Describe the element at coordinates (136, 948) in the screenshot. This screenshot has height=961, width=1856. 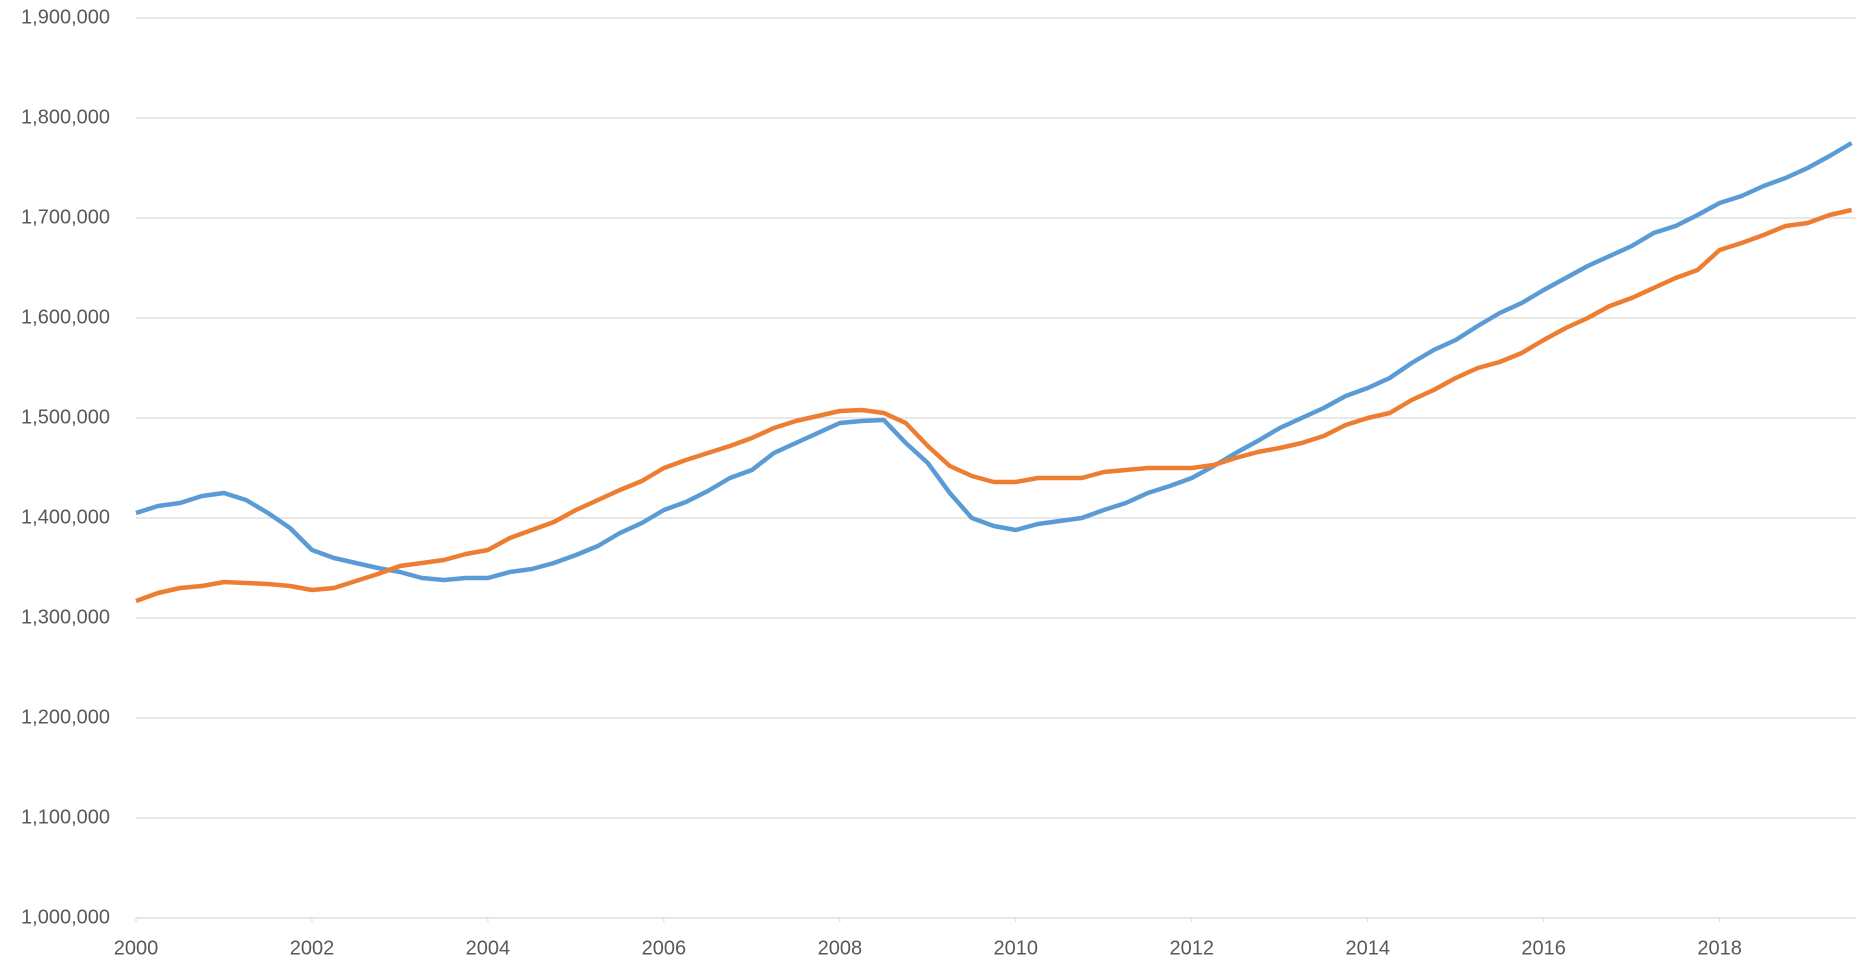
I see `x-tick-label: 2000` at that location.